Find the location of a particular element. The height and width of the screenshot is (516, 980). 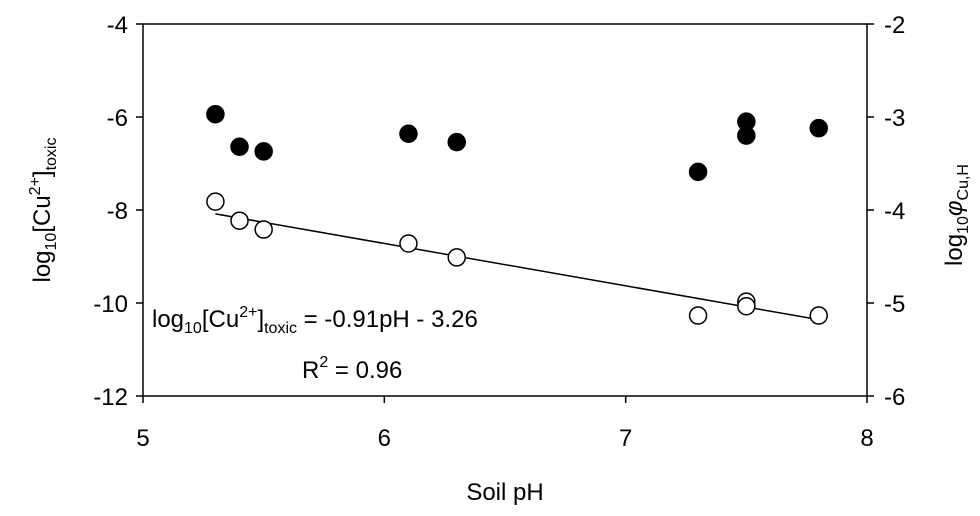

r2-sup: 2 is located at coordinates (323, 362).